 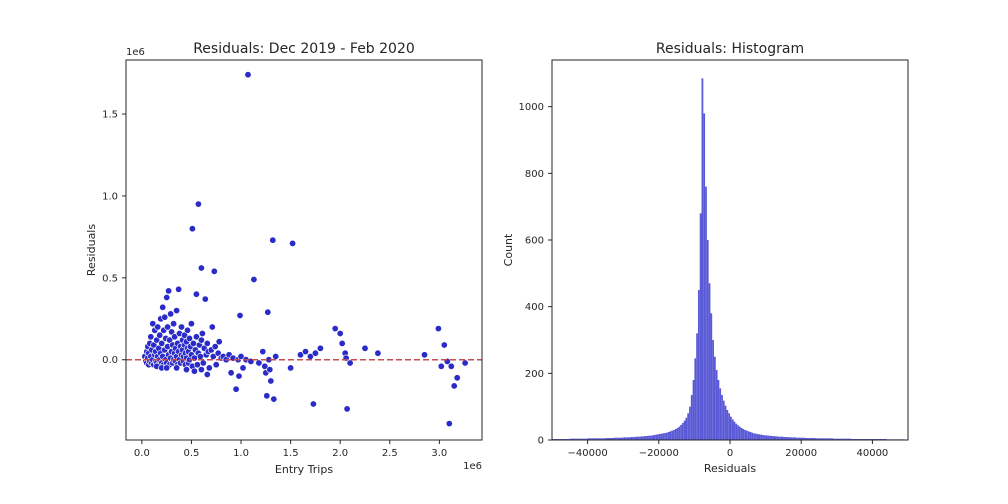 What do you see at coordinates (340, 453) in the screenshot?
I see `scatter-x-tick-label: 2.0` at bounding box center [340, 453].